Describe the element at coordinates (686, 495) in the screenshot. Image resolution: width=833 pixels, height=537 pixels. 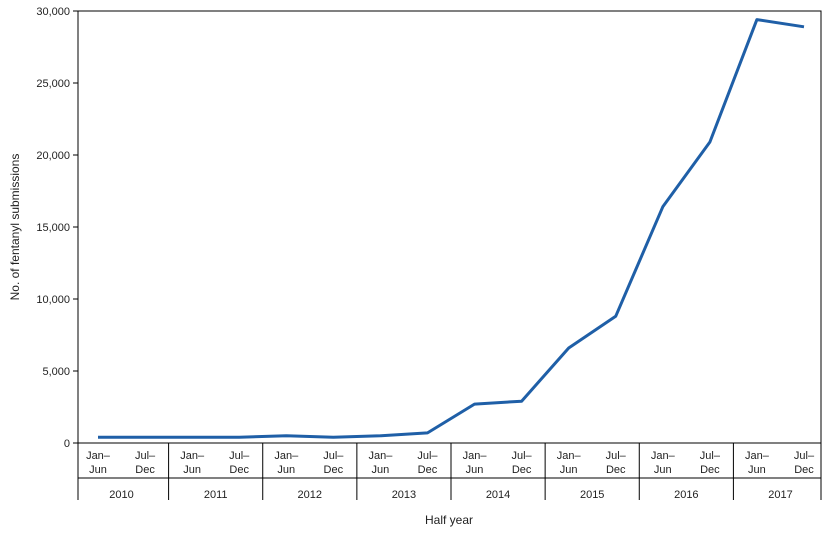
I see `year-label: 2016` at that location.